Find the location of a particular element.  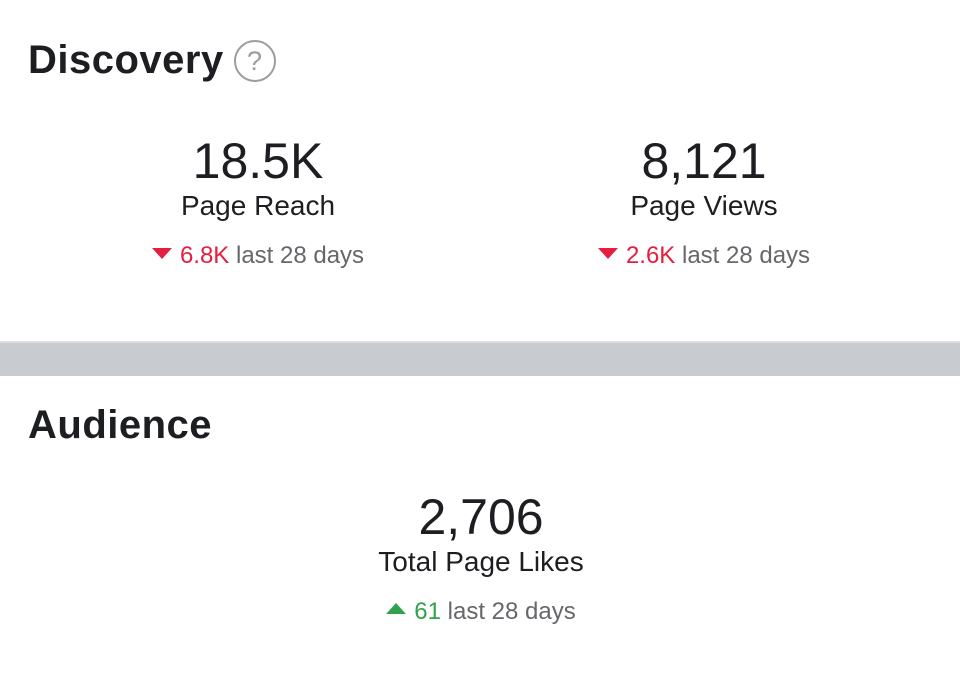

metric-change: 2.6K last 28 days is located at coordinates (704, 256).